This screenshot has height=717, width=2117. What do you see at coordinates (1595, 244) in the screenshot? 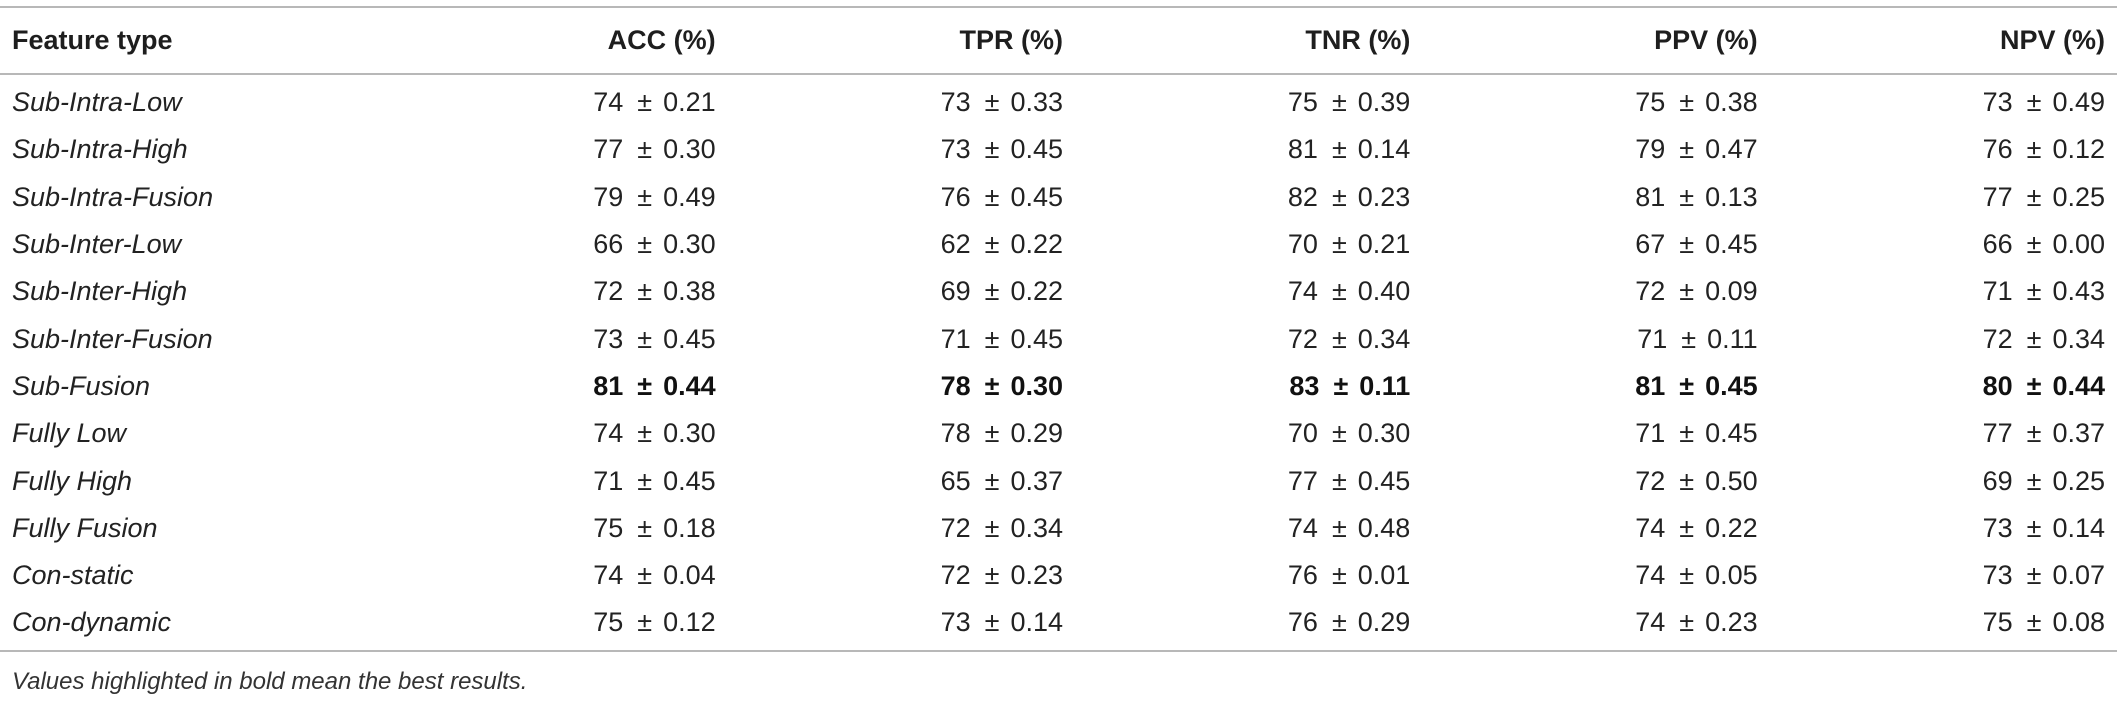
I see `ppv-cell: 67 ±0.45` at bounding box center [1595, 244].